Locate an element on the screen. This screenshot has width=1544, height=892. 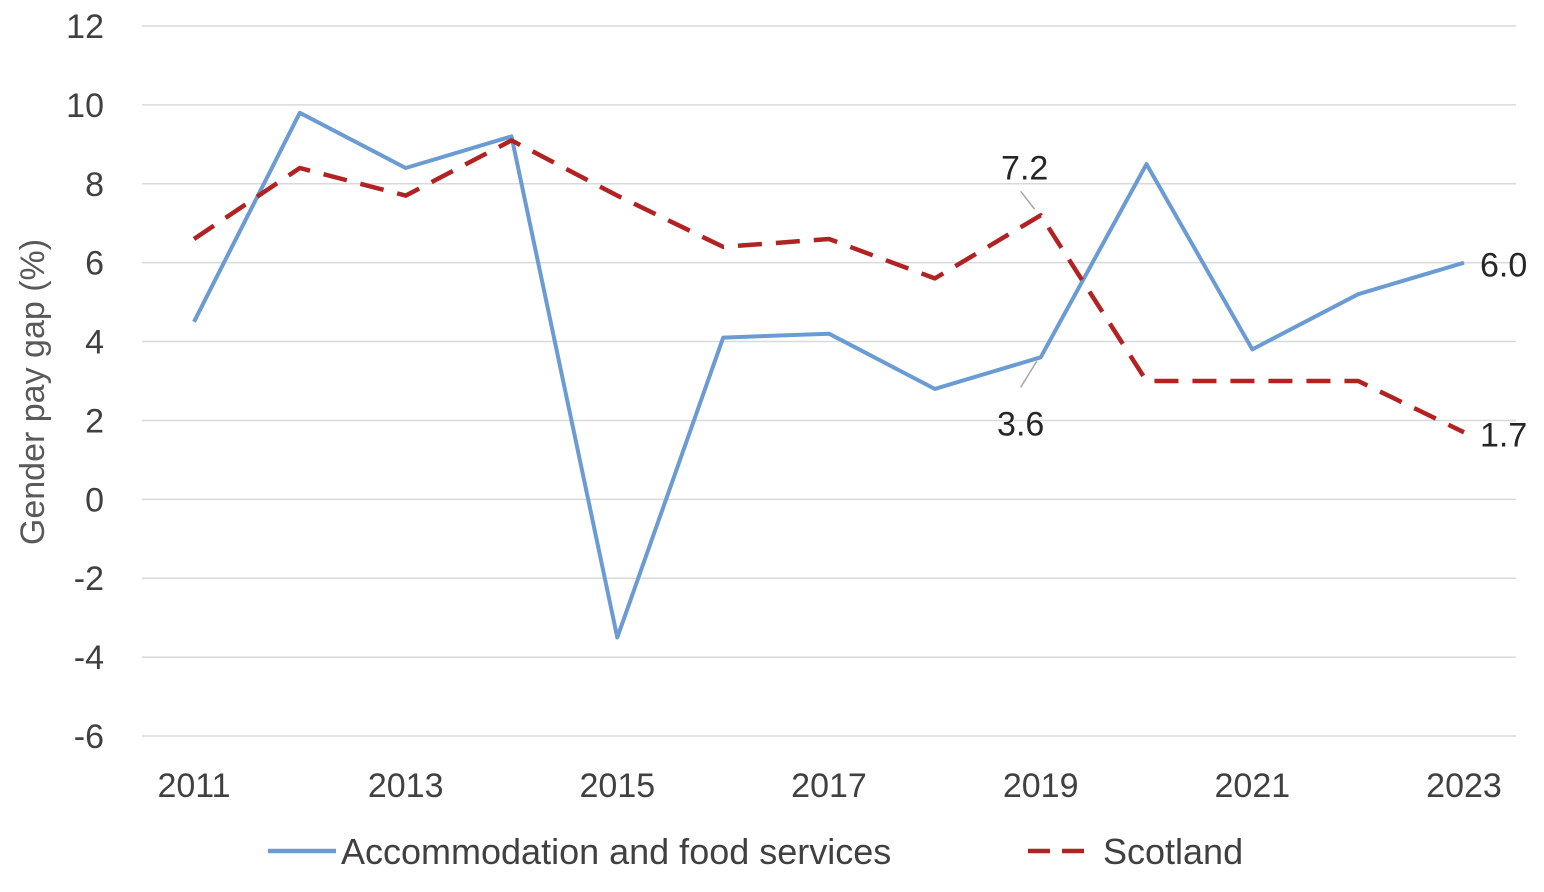
x-axis-ticks: 2011 2013 2015 2017 2019 2021 2023 is located at coordinates (829, 786).